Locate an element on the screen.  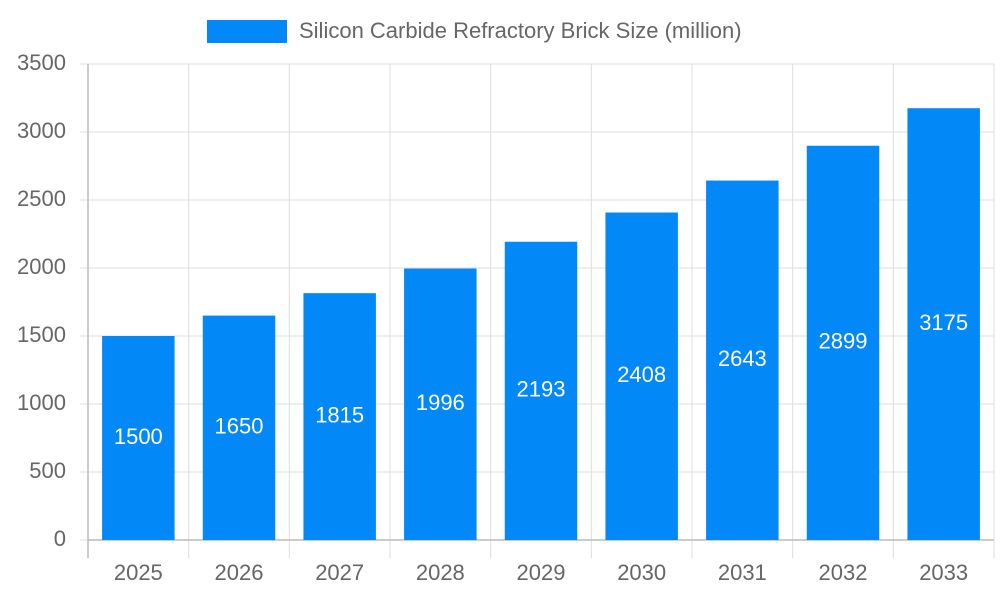
y-tick-label: 3500 is located at coordinates (41, 62).